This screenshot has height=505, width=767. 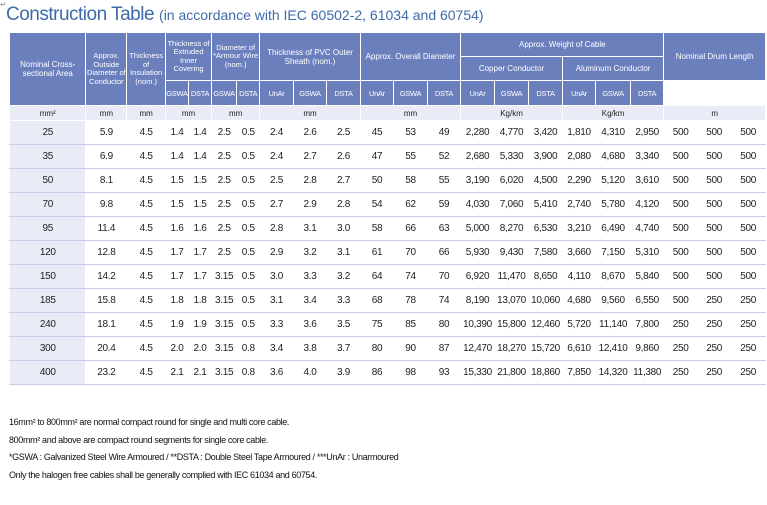 What do you see at coordinates (343, 348) in the screenshot?
I see `table-cell: 3.7` at bounding box center [343, 348].